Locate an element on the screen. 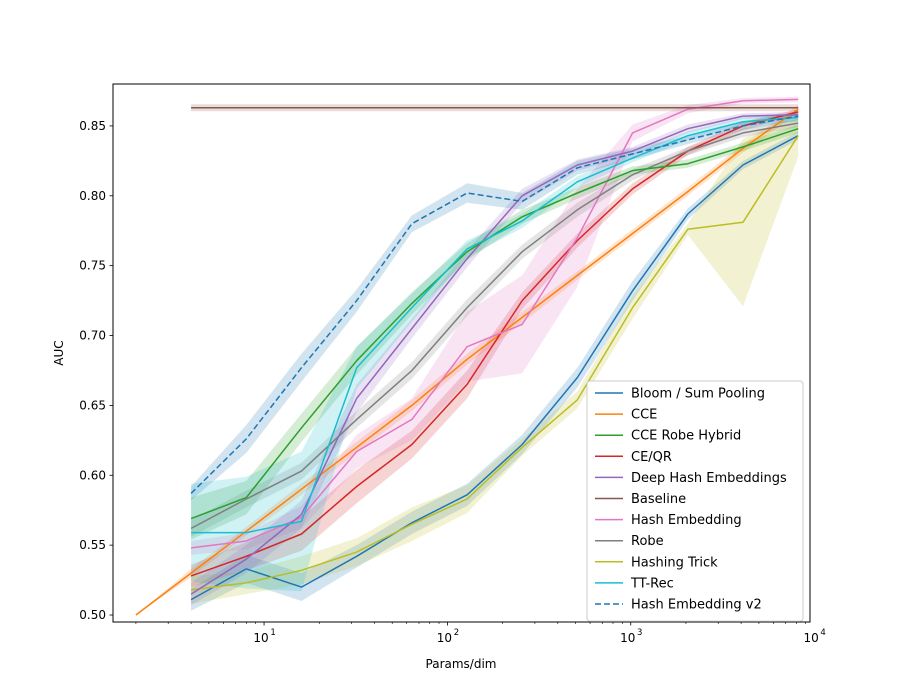  legend-label: CCE is located at coordinates (644, 415).